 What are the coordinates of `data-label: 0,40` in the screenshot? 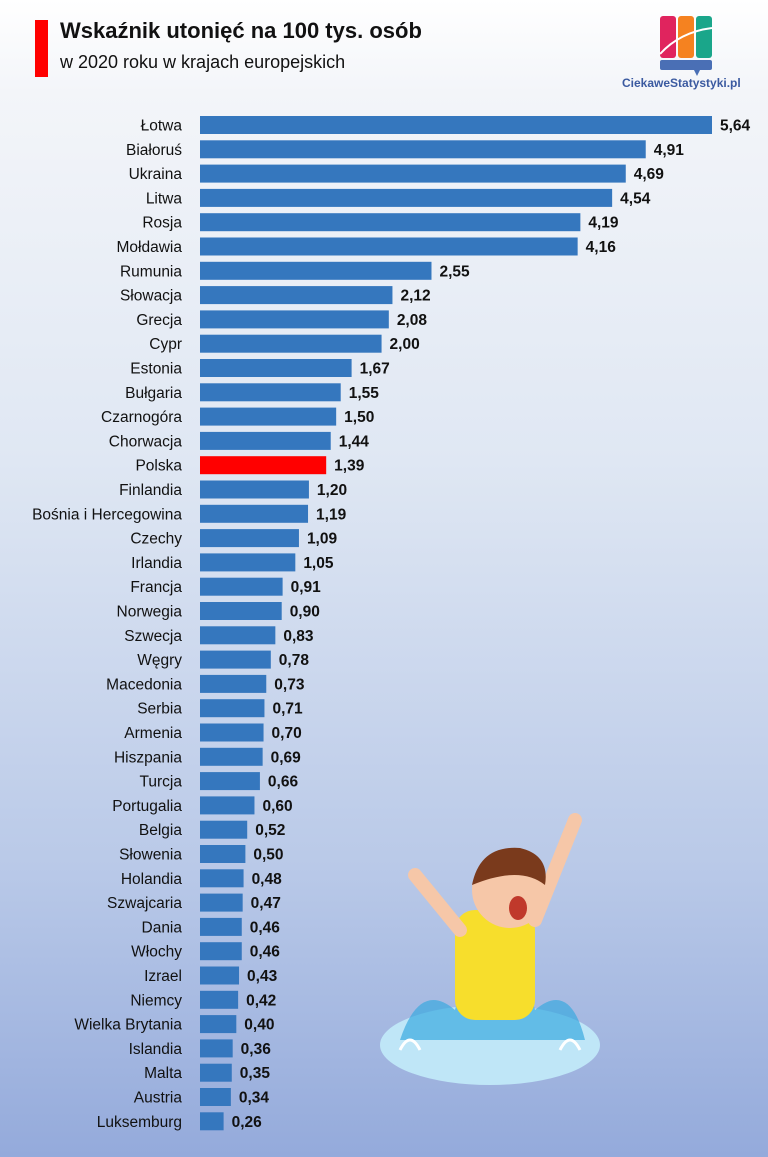 It's located at (259, 1025).